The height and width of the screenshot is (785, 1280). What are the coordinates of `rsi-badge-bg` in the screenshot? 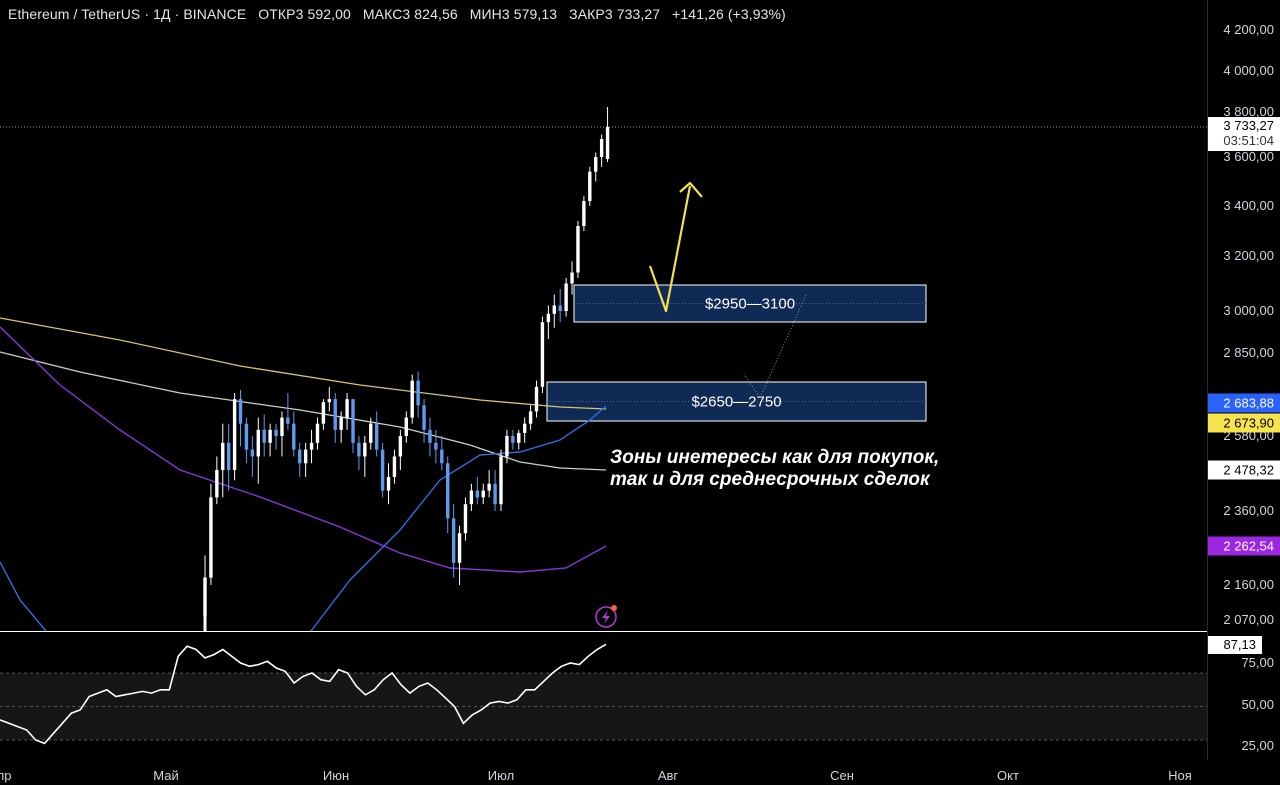 It's located at (1235, 645).